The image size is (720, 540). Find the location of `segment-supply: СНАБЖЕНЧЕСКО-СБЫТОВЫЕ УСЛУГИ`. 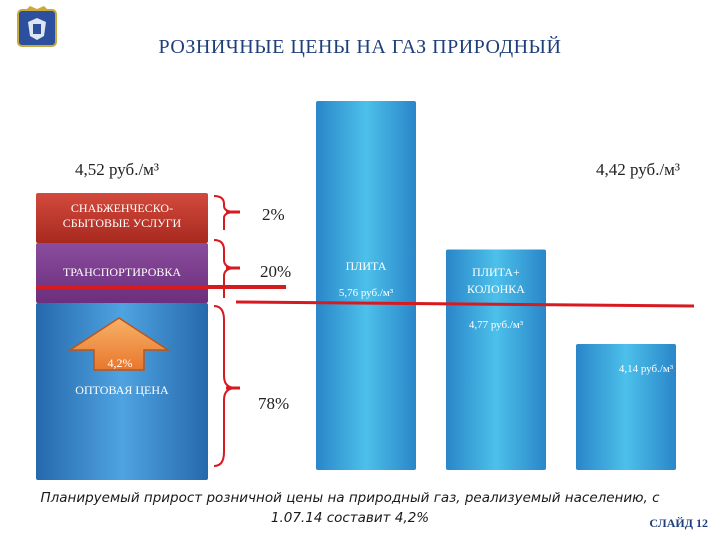

segment-supply: СНАБЖЕНЧЕСКО-СБЫТОВЫЕ УСЛУГИ is located at coordinates (122, 218).